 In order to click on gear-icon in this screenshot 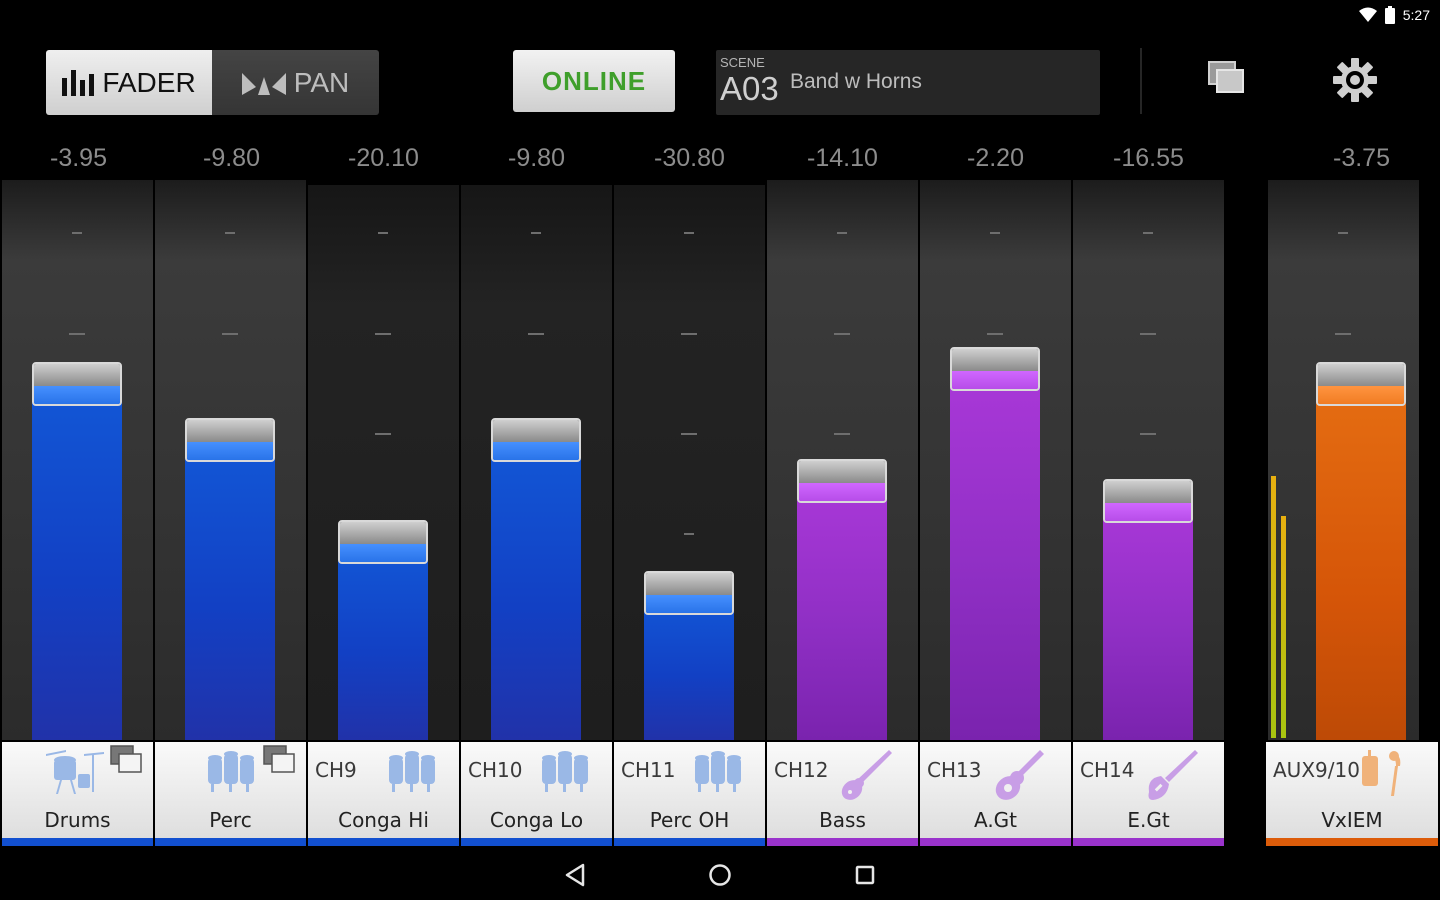, I will do `click(1355, 80)`.